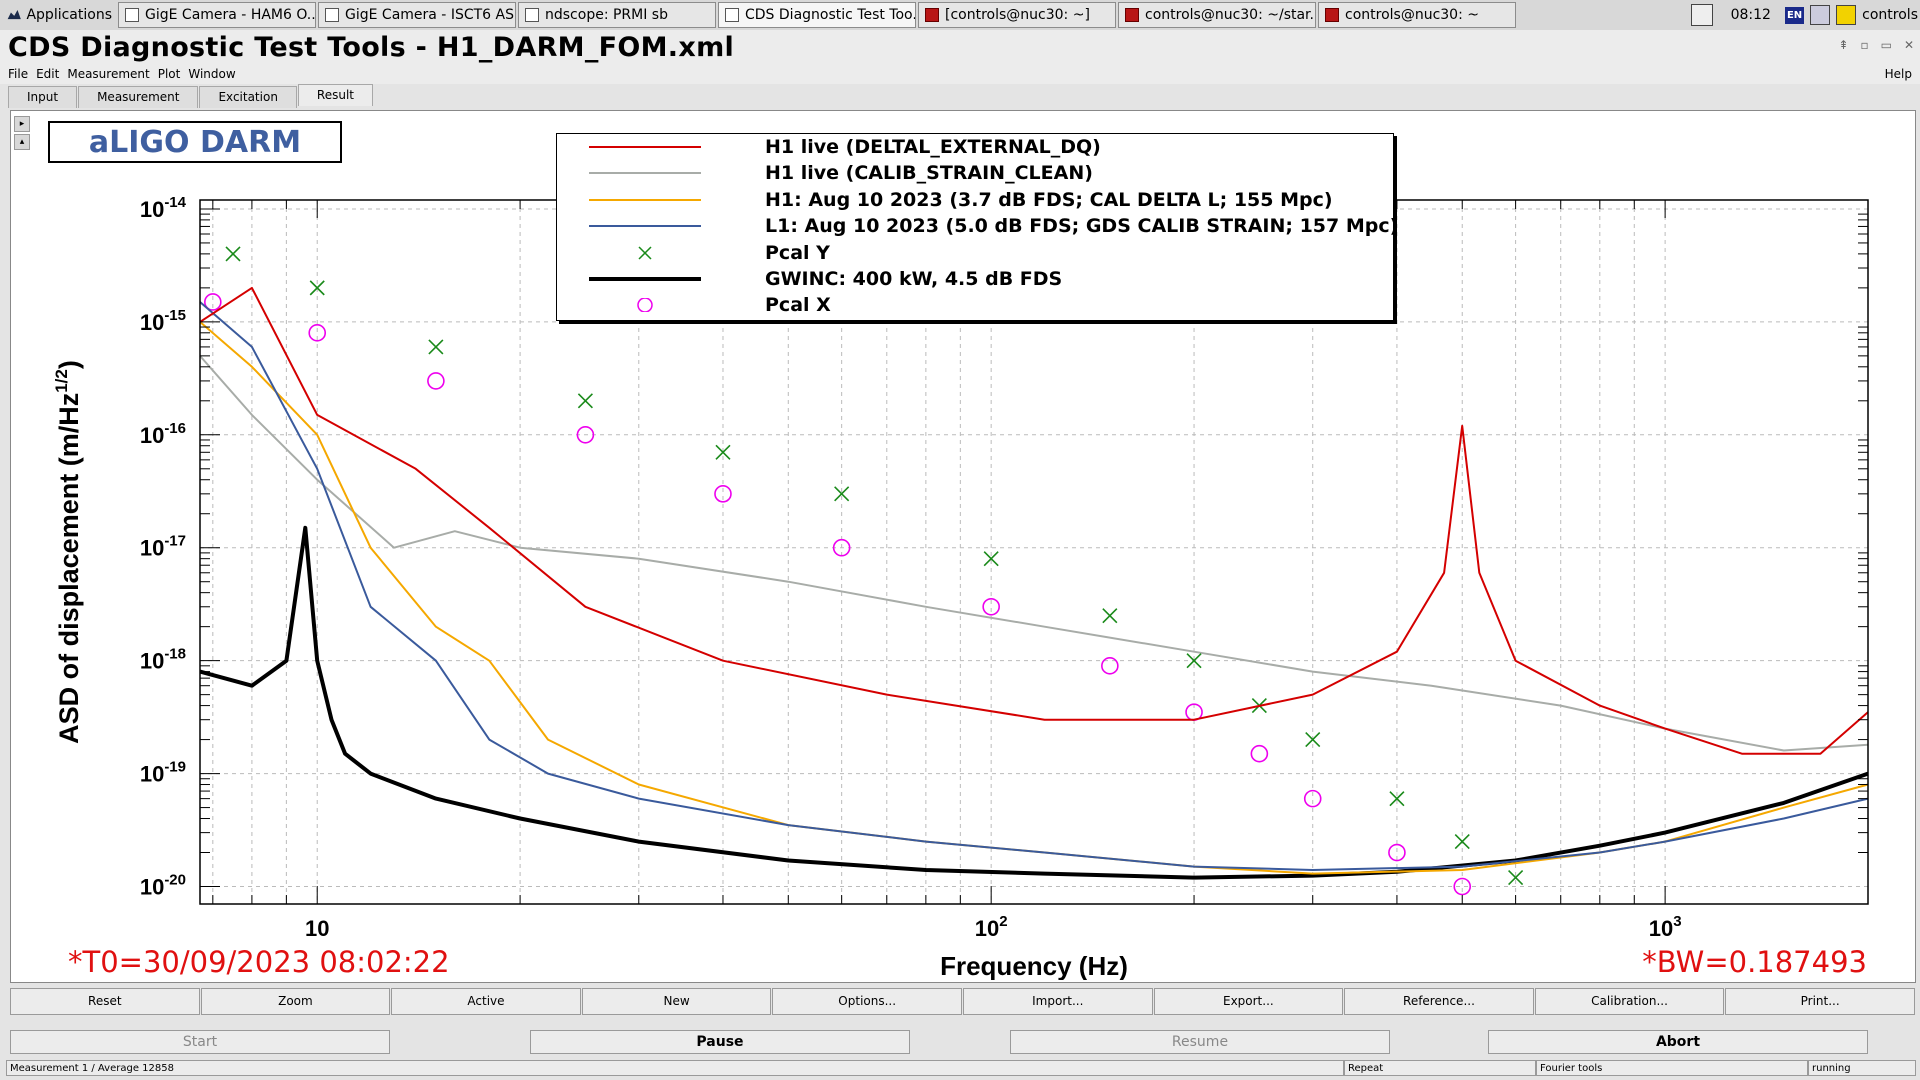 This screenshot has height=1080, width=1920. Describe the element at coordinates (676, 1001) in the screenshot. I see `new-button: New` at that location.